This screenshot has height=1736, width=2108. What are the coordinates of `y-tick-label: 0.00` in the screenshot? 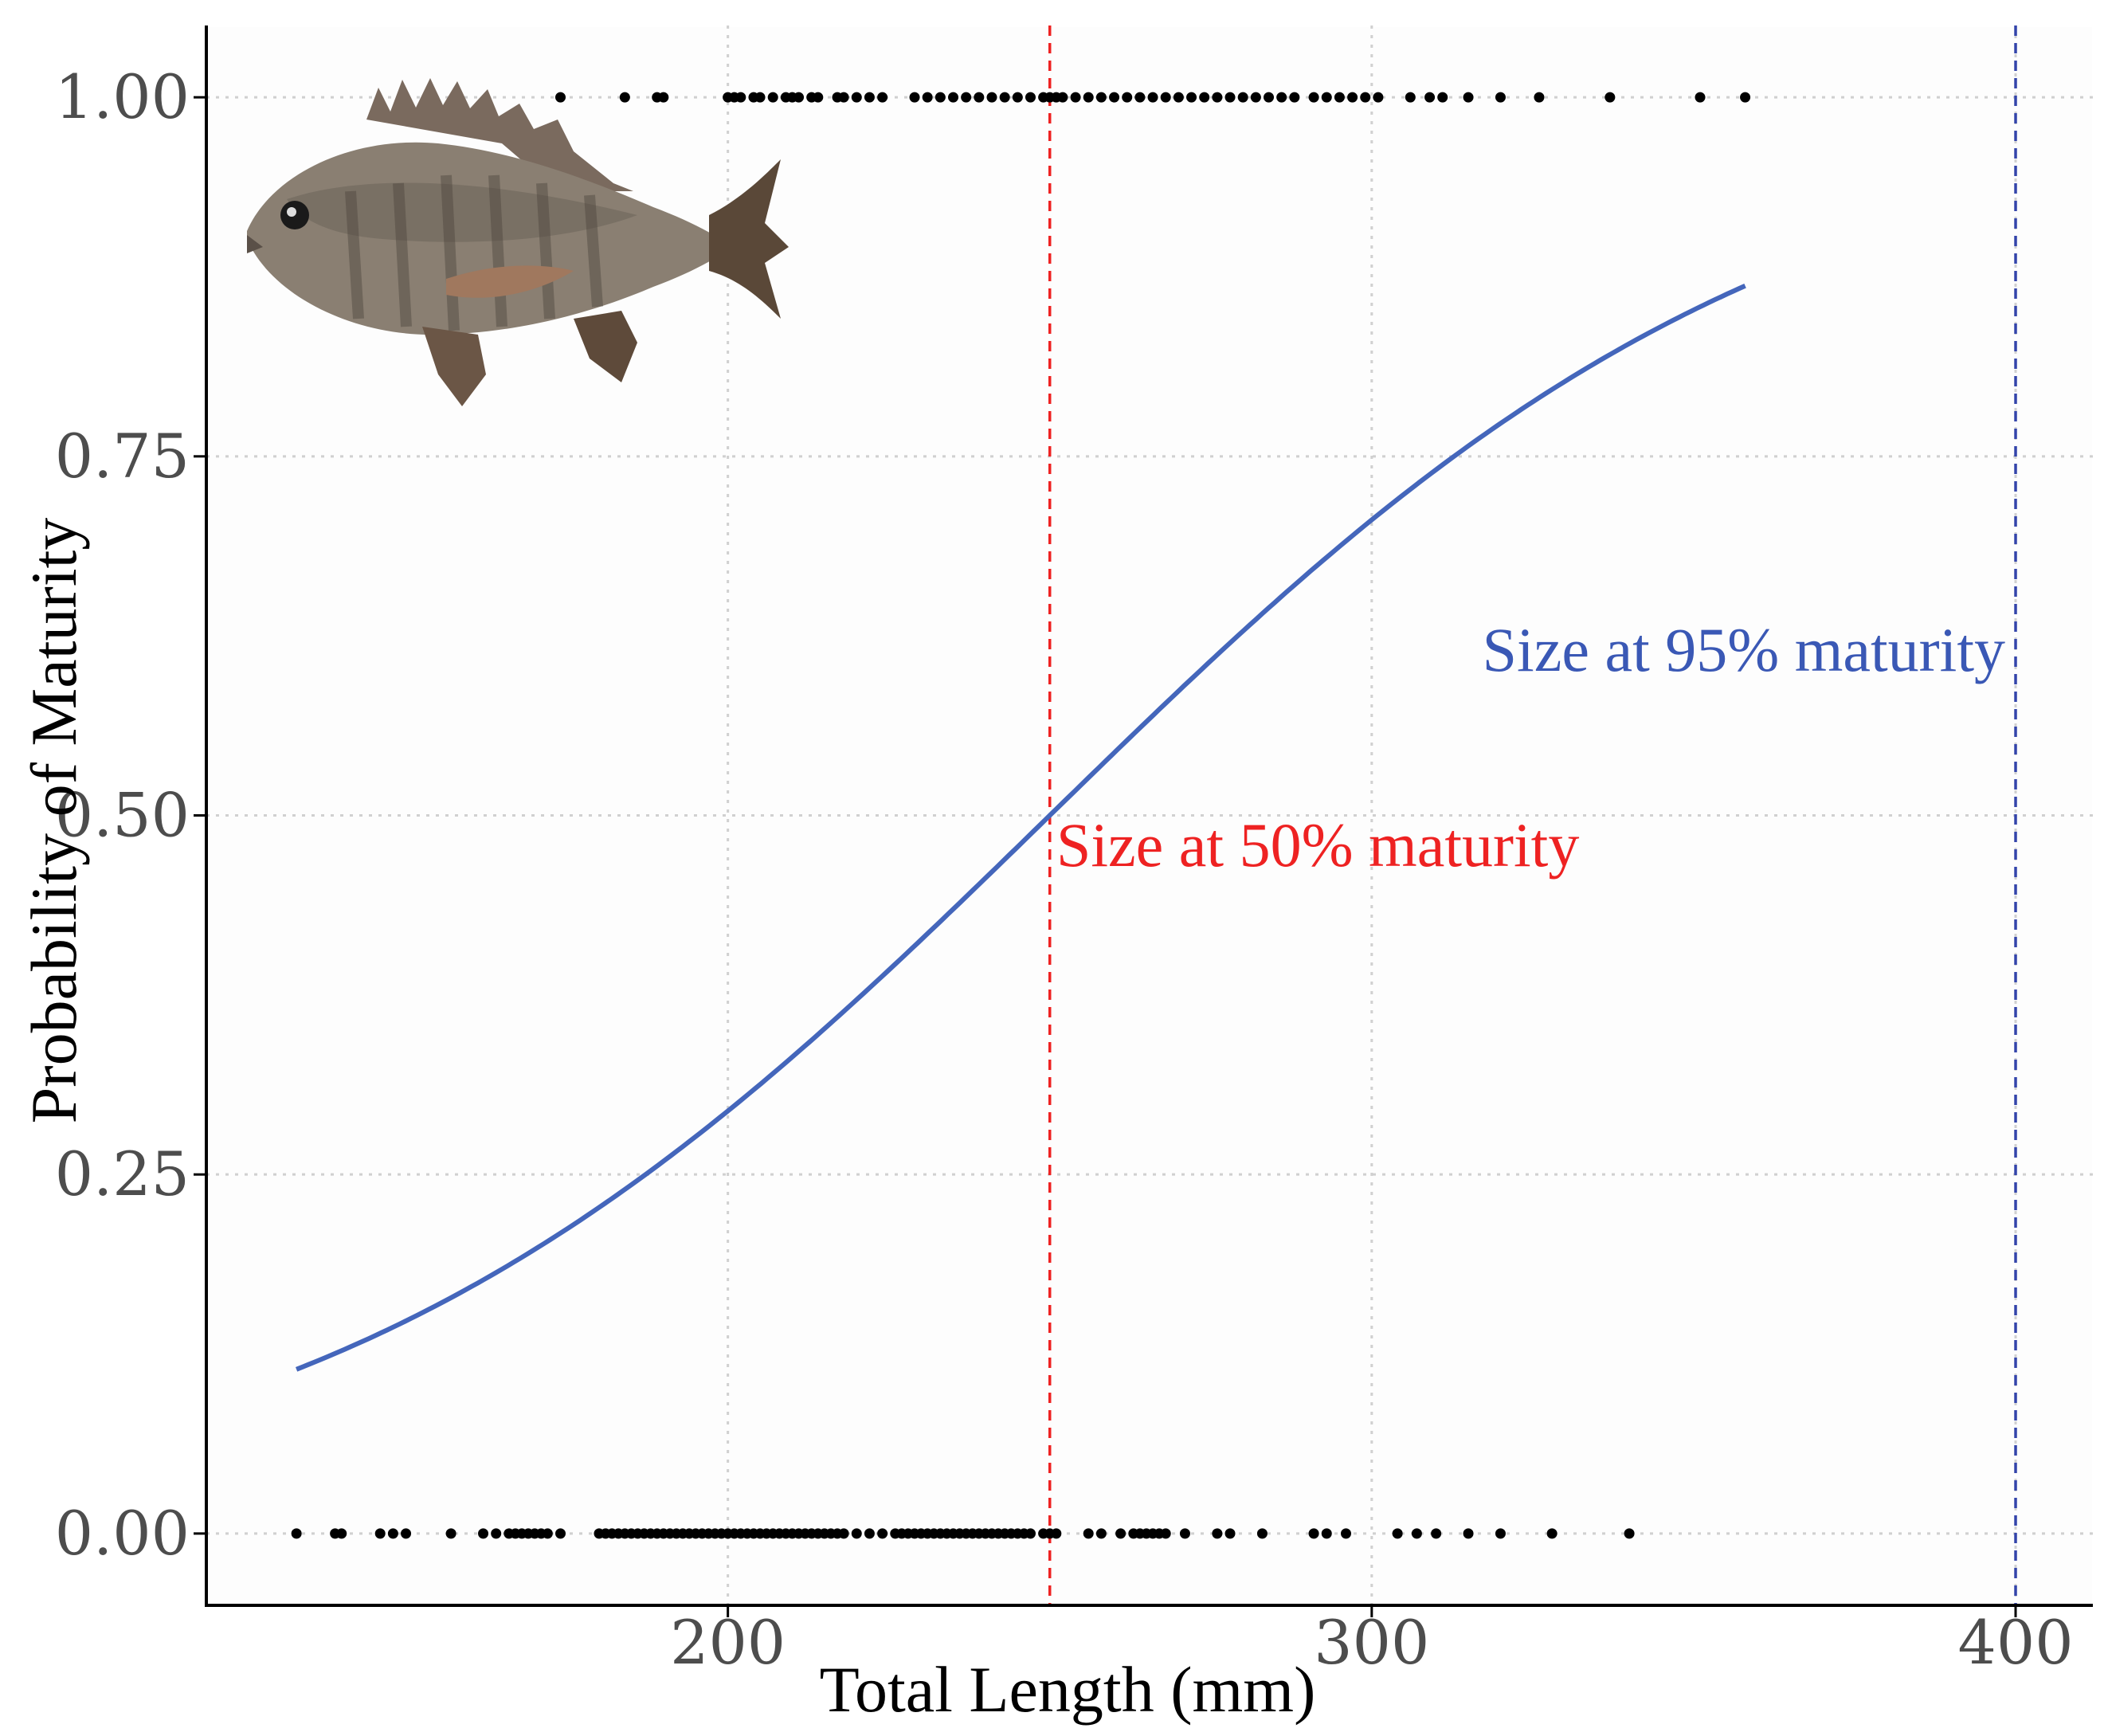 It's located at (122, 1533).